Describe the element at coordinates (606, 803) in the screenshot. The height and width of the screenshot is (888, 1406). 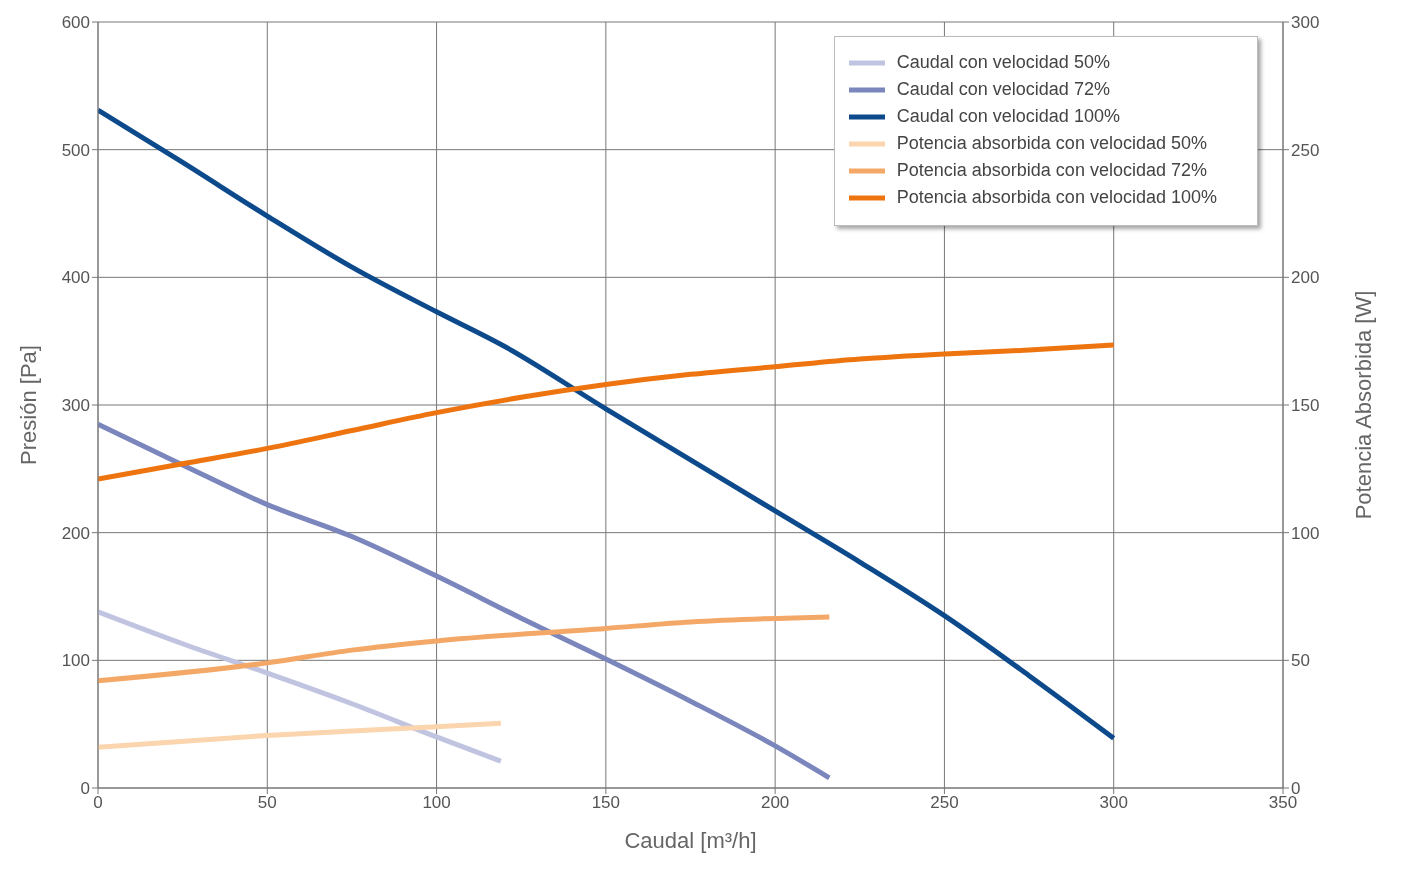
I see `x-tick-label: 150` at that location.